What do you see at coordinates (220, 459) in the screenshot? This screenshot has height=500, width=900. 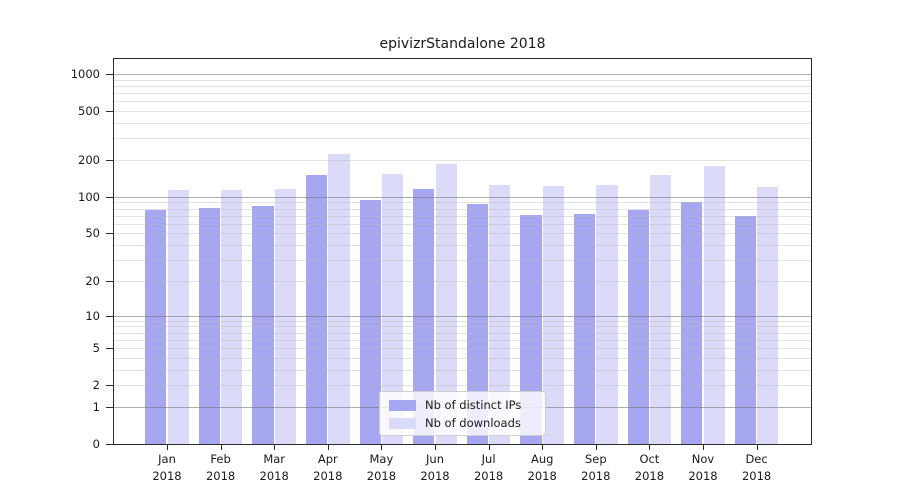 I see `x-tick-label-month: Feb` at bounding box center [220, 459].